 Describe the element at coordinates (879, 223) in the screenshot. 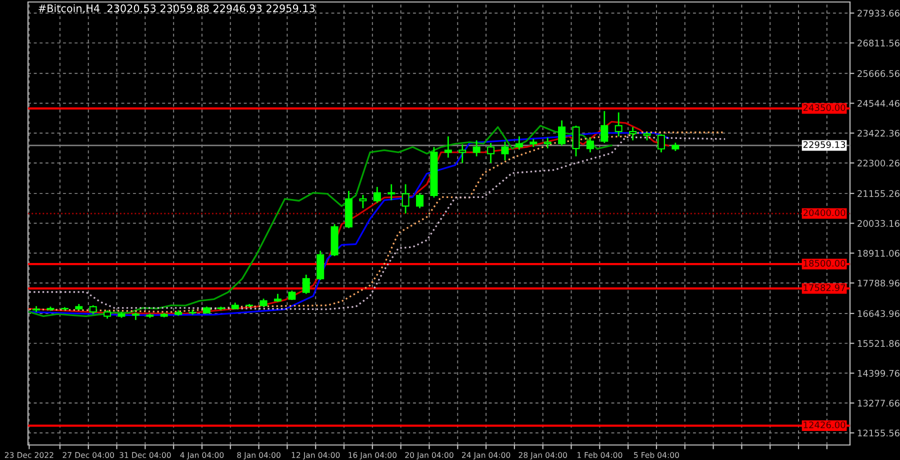

I see `y-tick-label: 20033.16` at that location.